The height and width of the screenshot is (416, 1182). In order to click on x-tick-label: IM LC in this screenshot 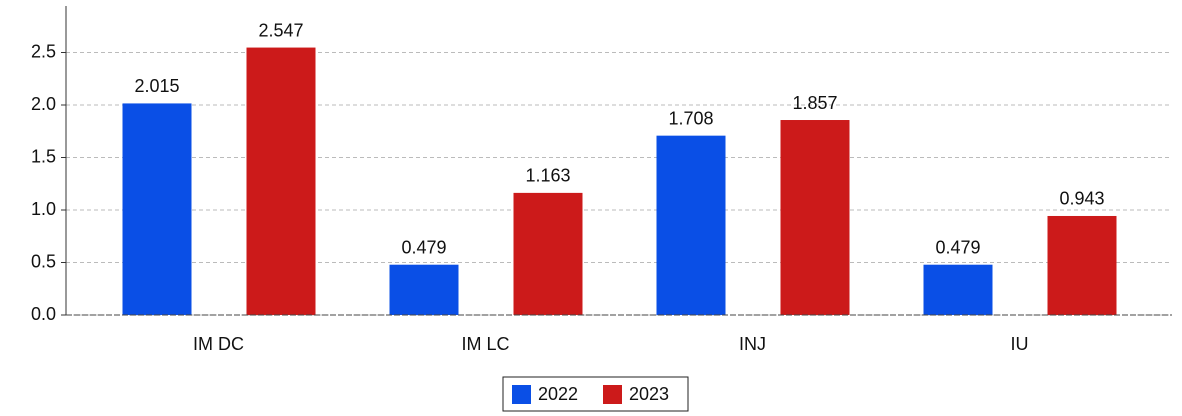, I will do `click(485, 344)`.